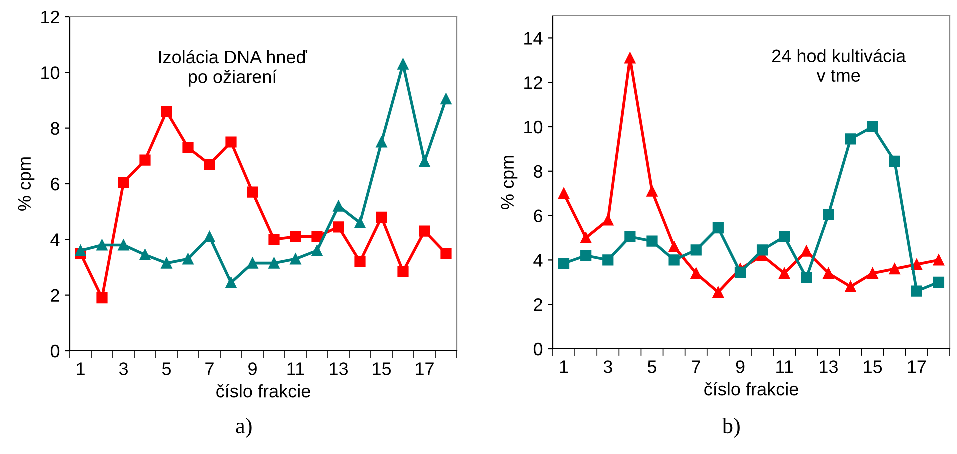  Describe the element at coordinates (696, 367) in the screenshot. I see `x-tick-label: 7` at that location.